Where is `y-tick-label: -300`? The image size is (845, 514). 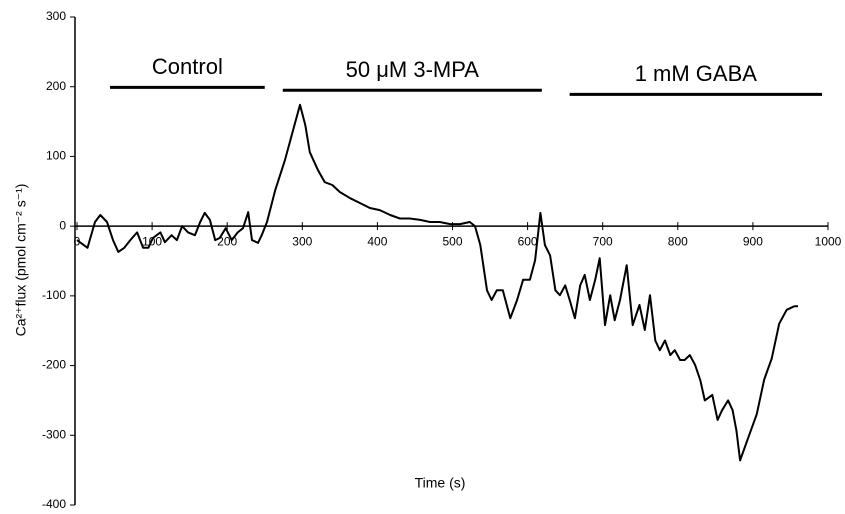
y-tick-label: -300 is located at coordinates (54, 434).